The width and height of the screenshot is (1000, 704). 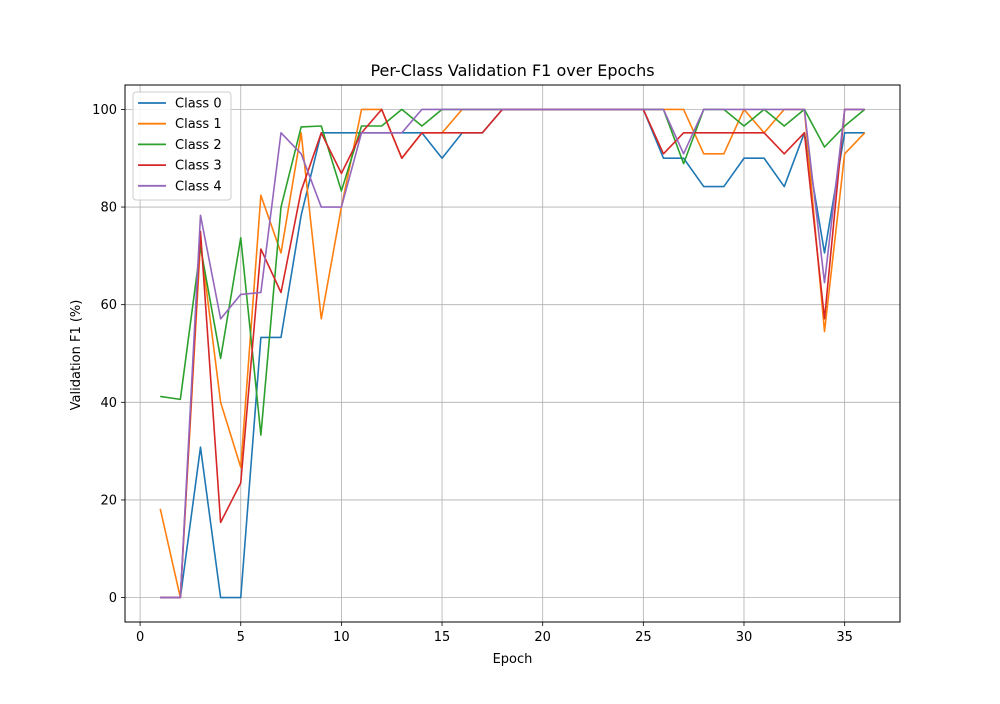 What do you see at coordinates (844, 637) in the screenshot?
I see `x-tick-label: 35` at bounding box center [844, 637].